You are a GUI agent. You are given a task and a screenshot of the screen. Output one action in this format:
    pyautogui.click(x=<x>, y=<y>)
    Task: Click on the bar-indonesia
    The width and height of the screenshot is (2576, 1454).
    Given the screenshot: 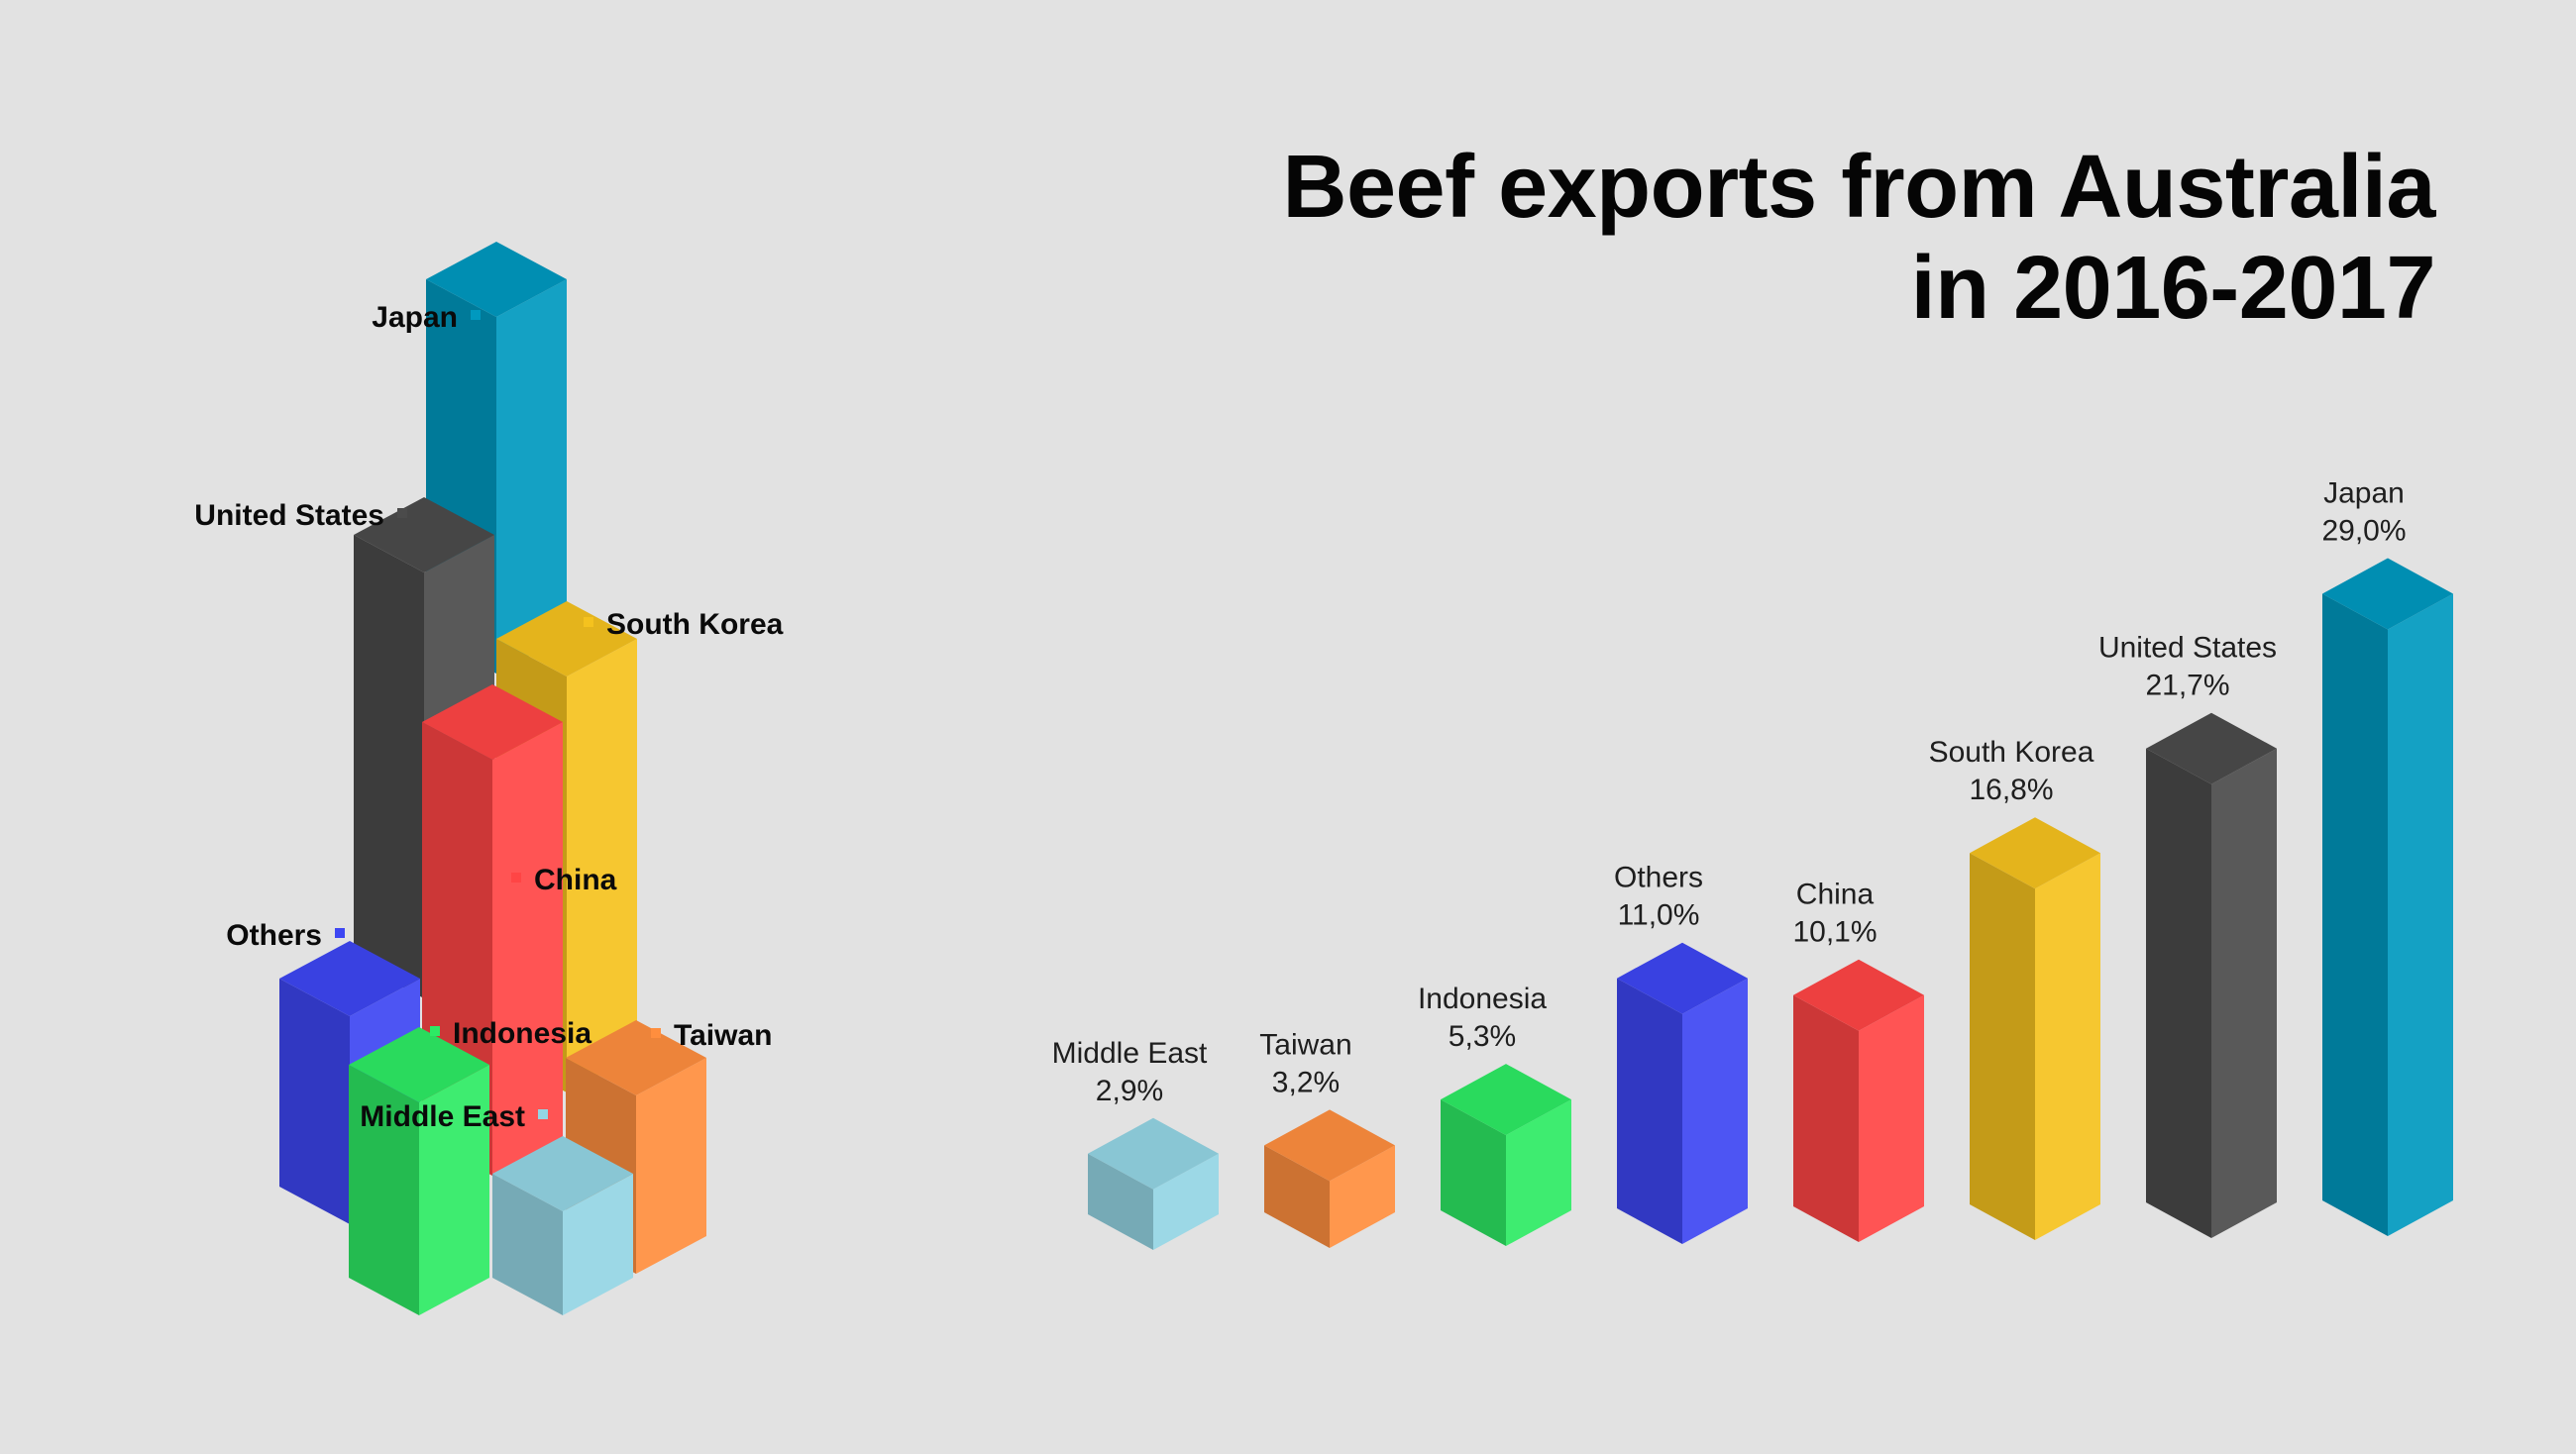 What is the action you would take?
    pyautogui.click(x=1506, y=1155)
    